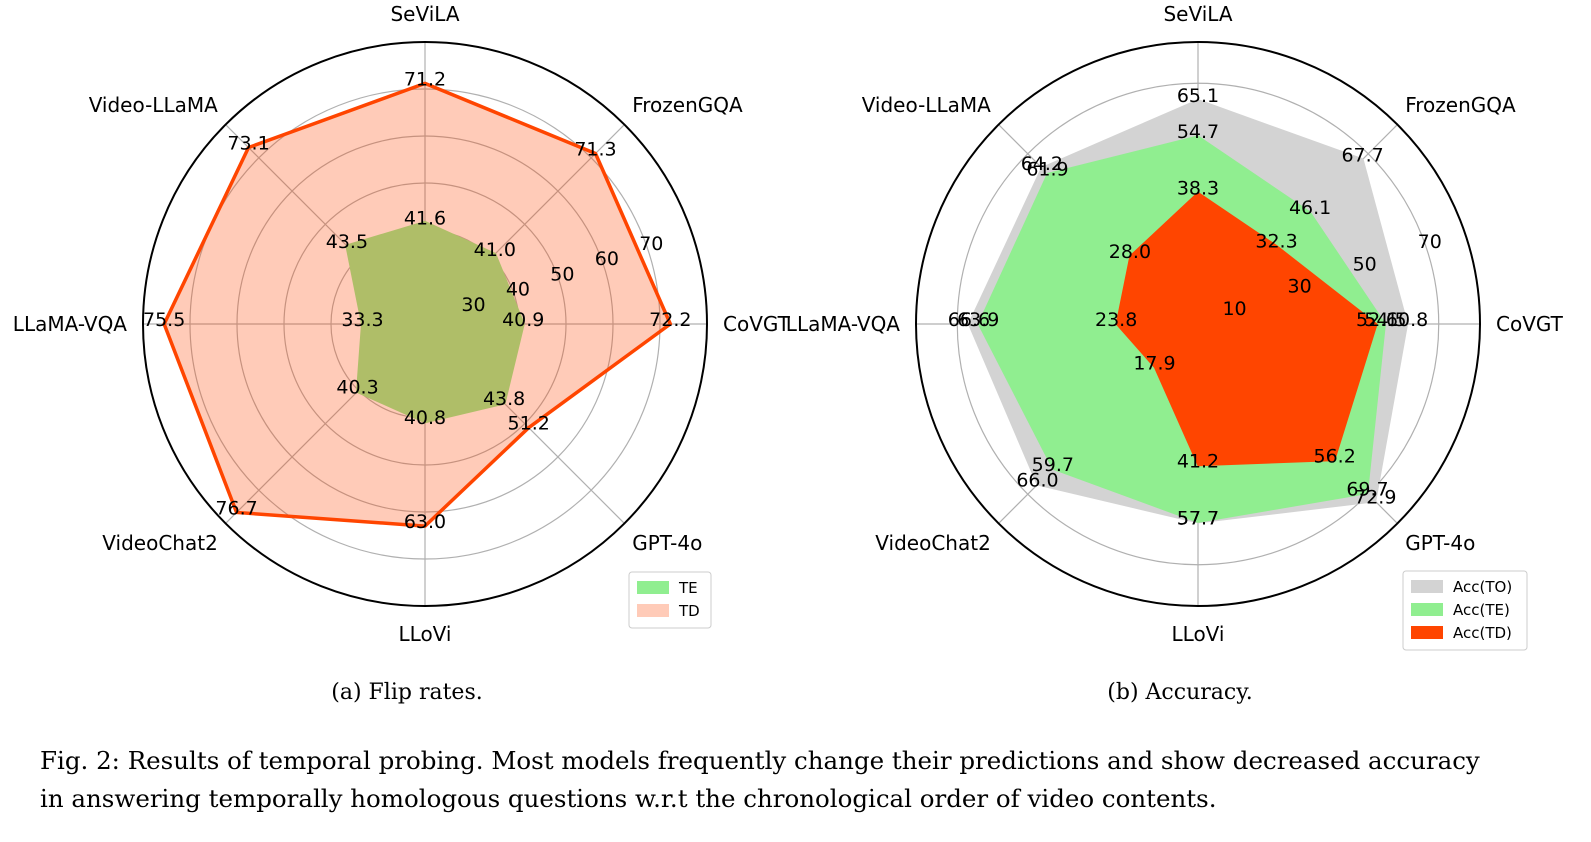  Describe the element at coordinates (425, 522) in the screenshot. I see `value-label-td-llovi: 63.0` at that location.